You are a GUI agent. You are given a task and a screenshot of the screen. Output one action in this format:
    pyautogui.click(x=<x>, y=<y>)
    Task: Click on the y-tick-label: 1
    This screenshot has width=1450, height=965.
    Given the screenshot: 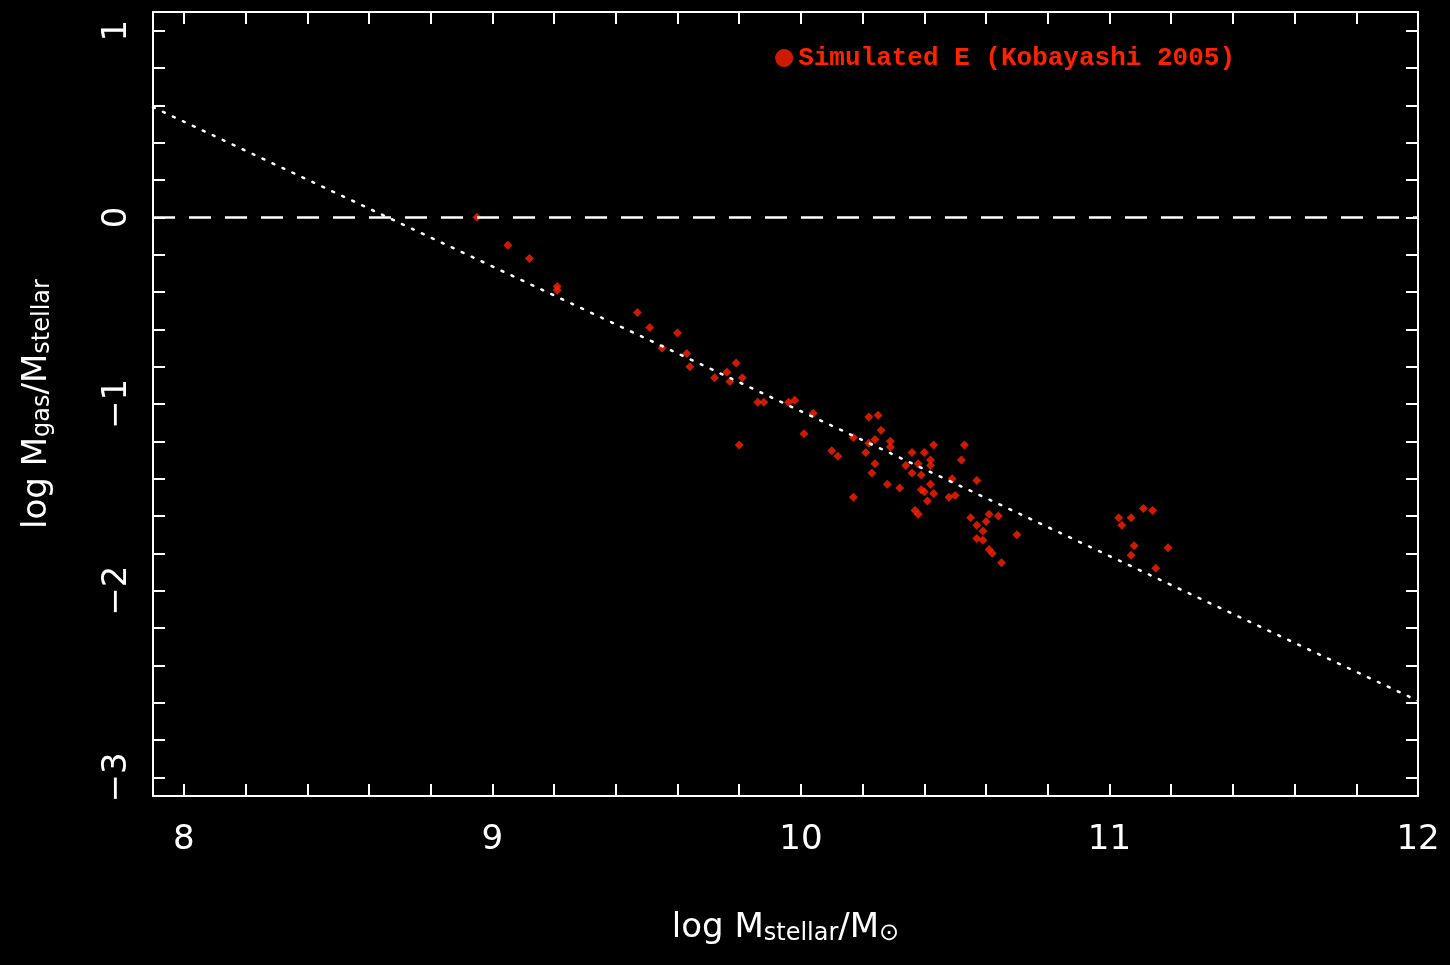 What is the action you would take?
    pyautogui.click(x=114, y=30)
    